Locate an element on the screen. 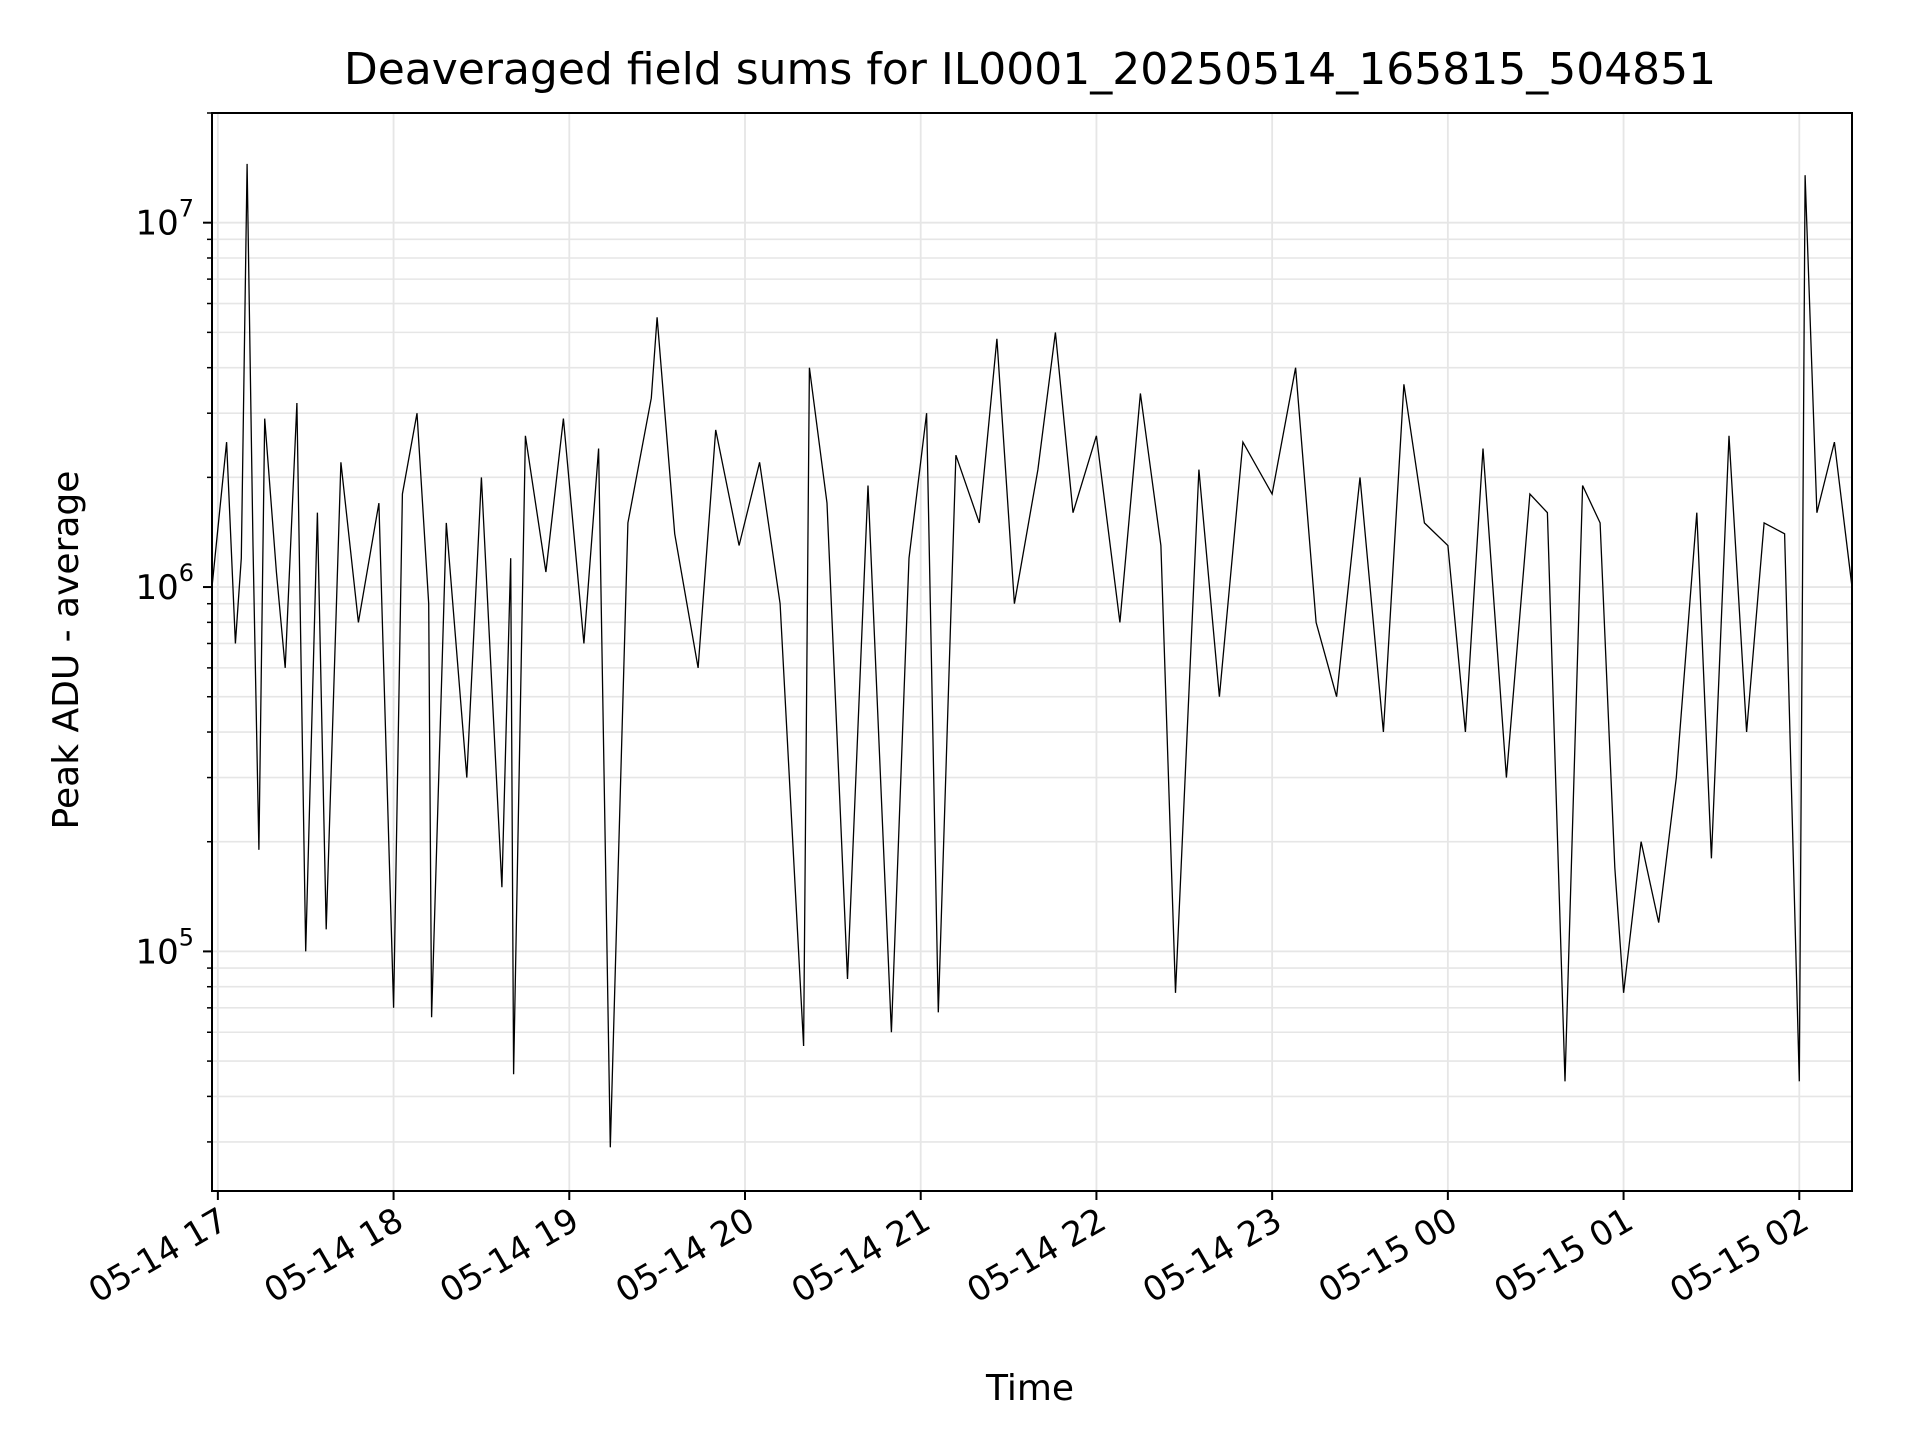  x-tick-label: 05-14 20 is located at coordinates (685, 1255).